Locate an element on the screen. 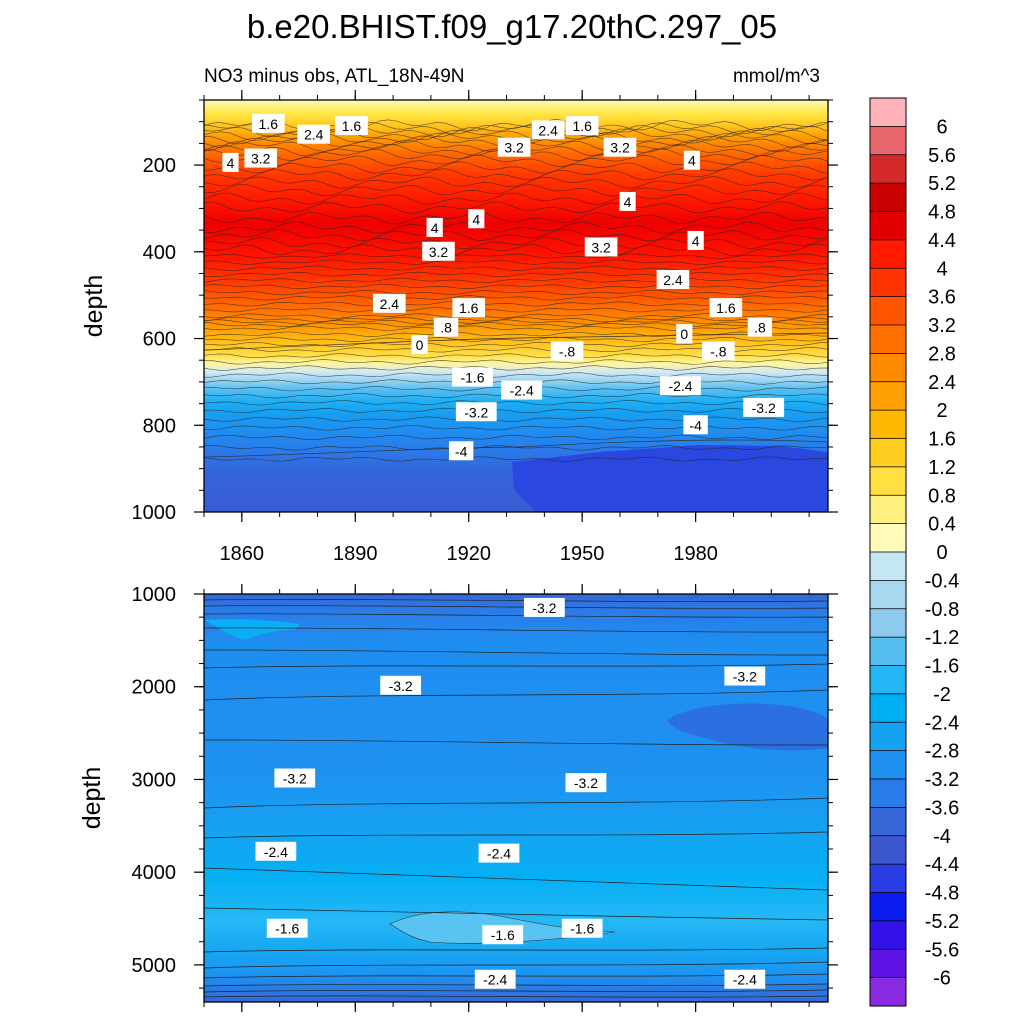  lower-y-axis-title: depth is located at coordinates (92, 798).